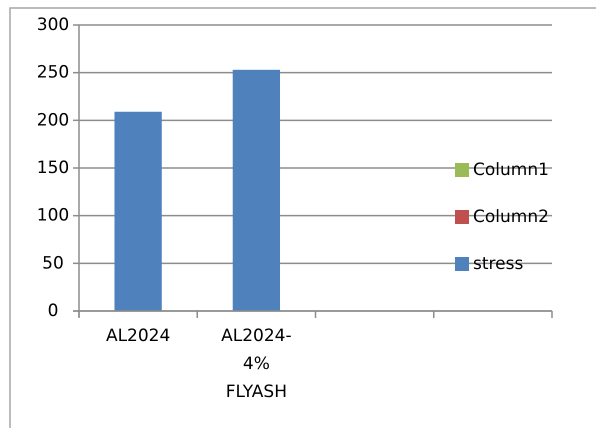 The width and height of the screenshot is (596, 428). I want to click on y-tick-label: 250, so click(53, 72).